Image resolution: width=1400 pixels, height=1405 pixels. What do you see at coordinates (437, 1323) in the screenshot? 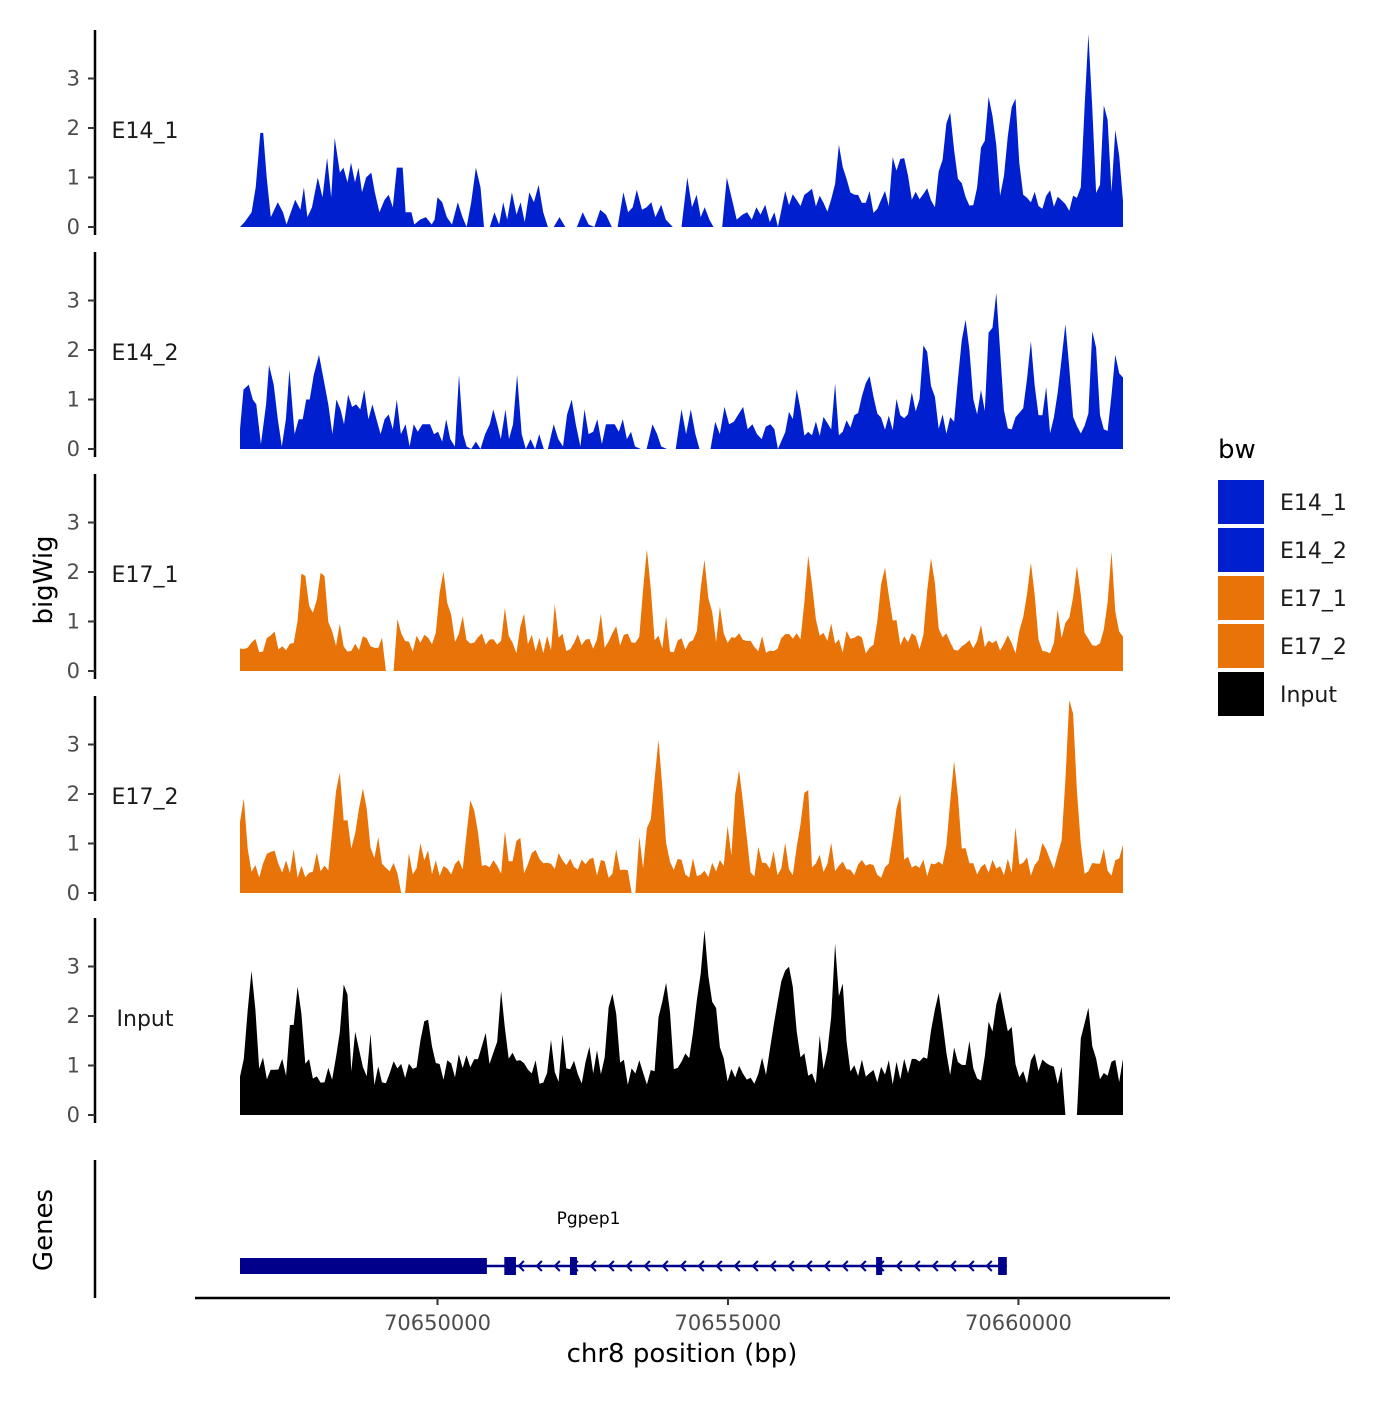
I see `x-tick-label: 70650000` at bounding box center [437, 1323].